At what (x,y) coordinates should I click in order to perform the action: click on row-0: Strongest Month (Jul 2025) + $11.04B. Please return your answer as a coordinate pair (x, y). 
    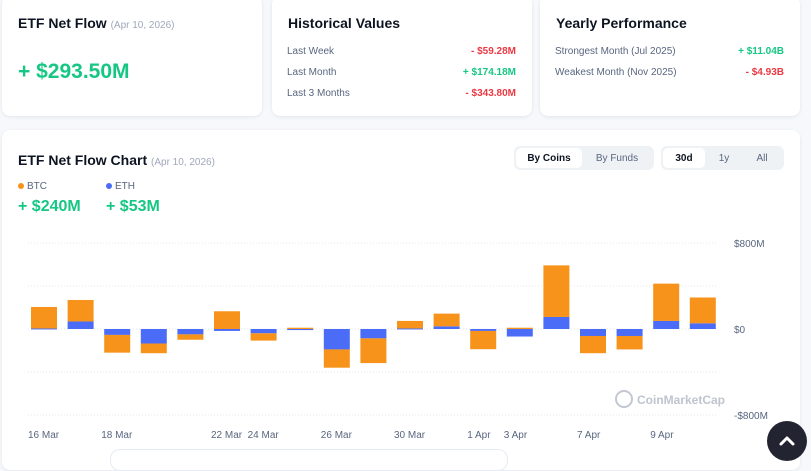
    Looking at the image, I should click on (669, 51).